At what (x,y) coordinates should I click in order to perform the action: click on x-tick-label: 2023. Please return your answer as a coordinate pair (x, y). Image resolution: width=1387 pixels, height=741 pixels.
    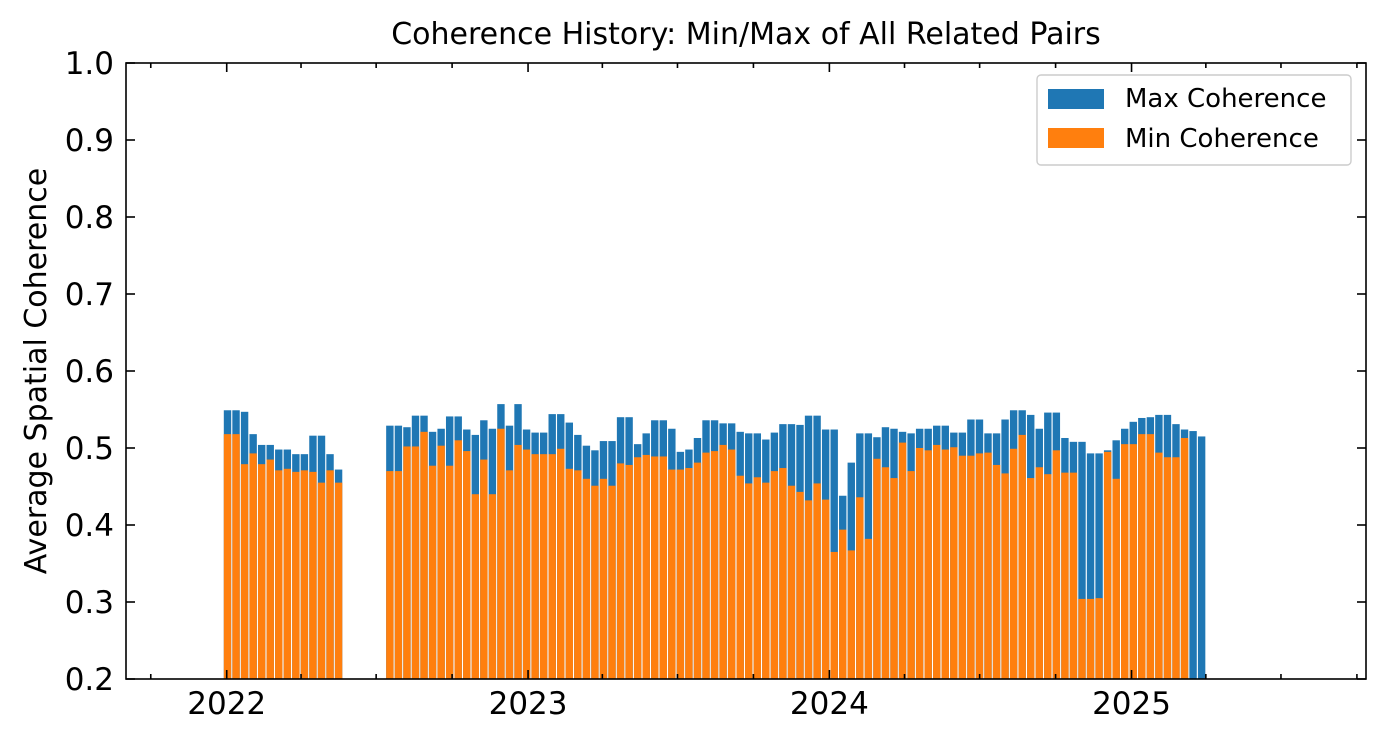
    Looking at the image, I should click on (528, 704).